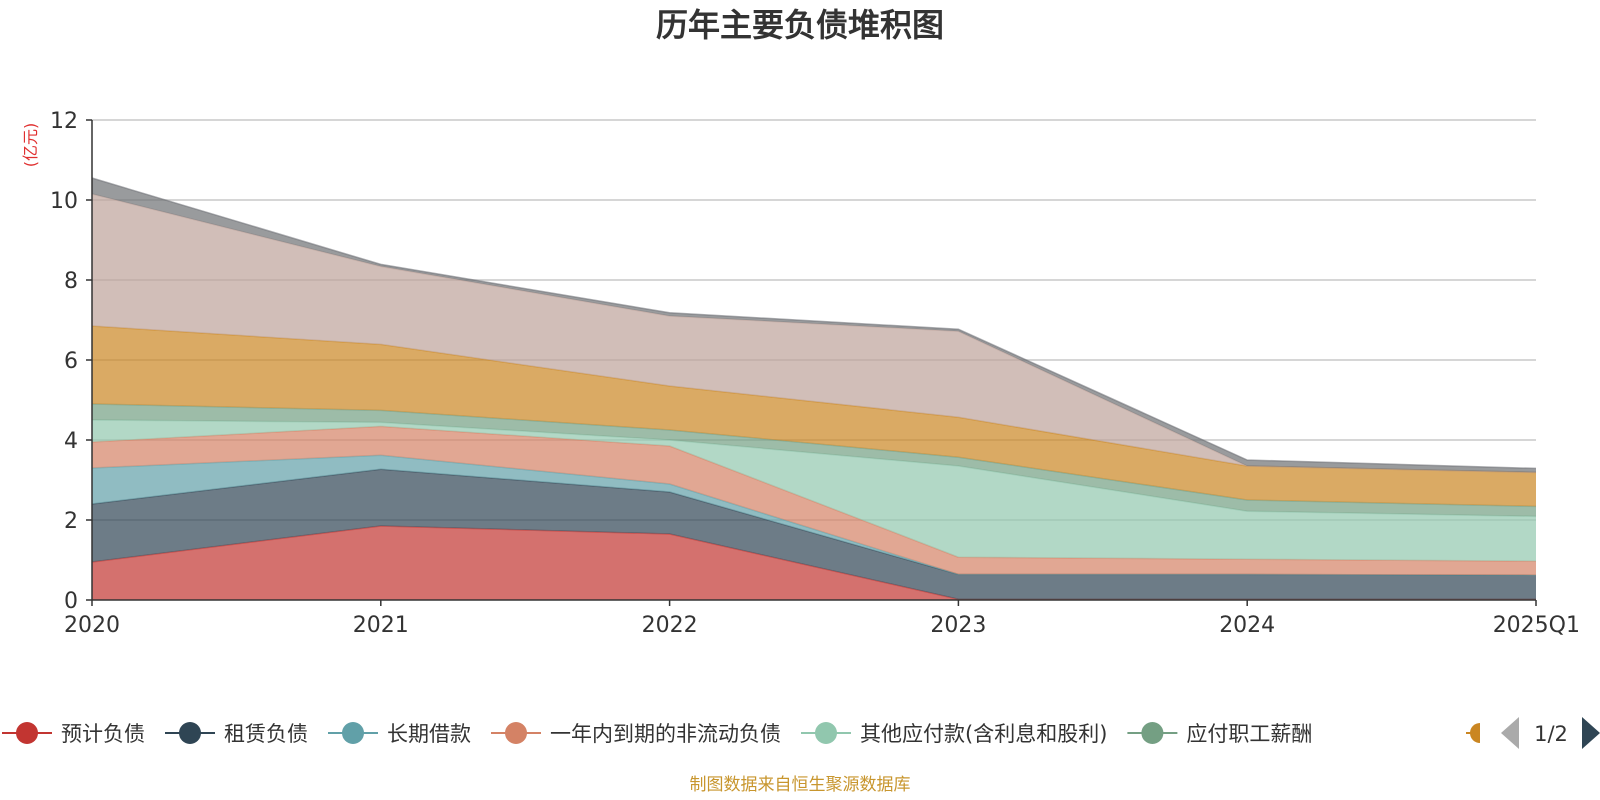 Image resolution: width=1600 pixels, height=800 pixels. I want to click on y-tick-label: 12, so click(64, 121).